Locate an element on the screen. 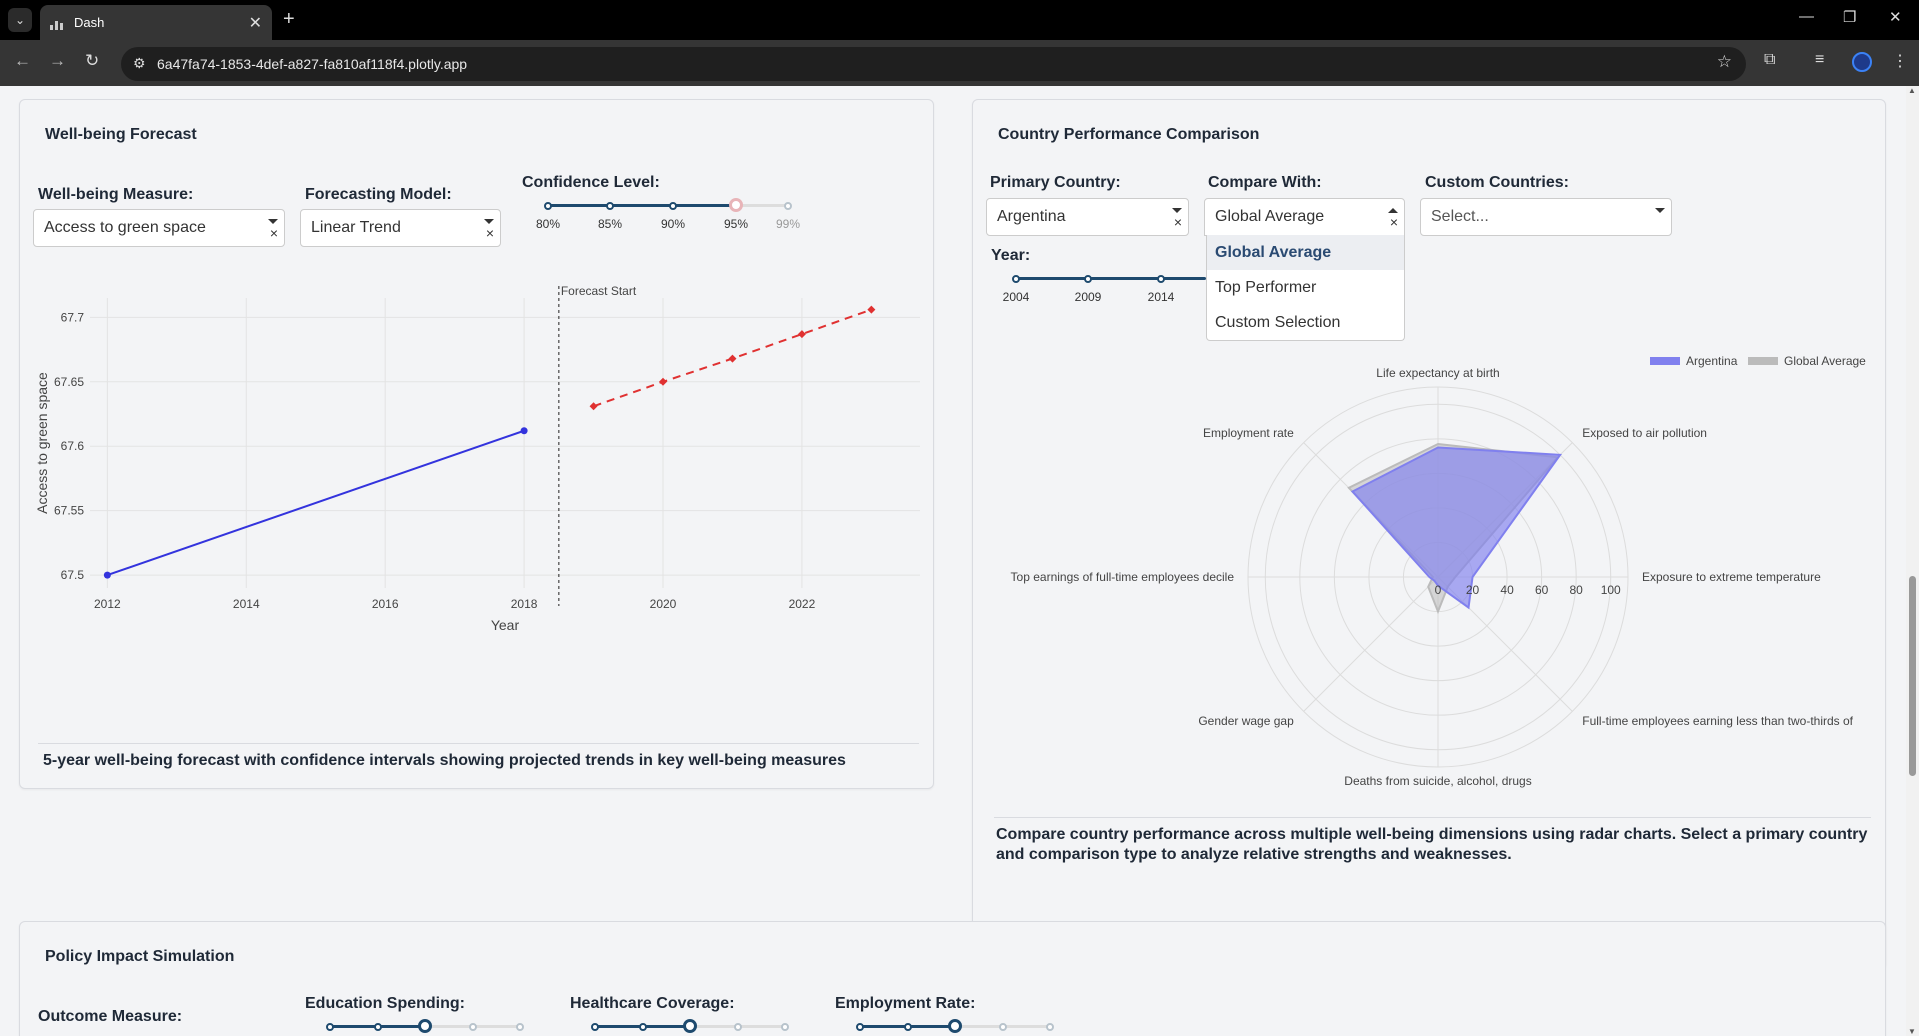 The image size is (1919, 1036). x-tick-label: 2014 is located at coordinates (246, 604).